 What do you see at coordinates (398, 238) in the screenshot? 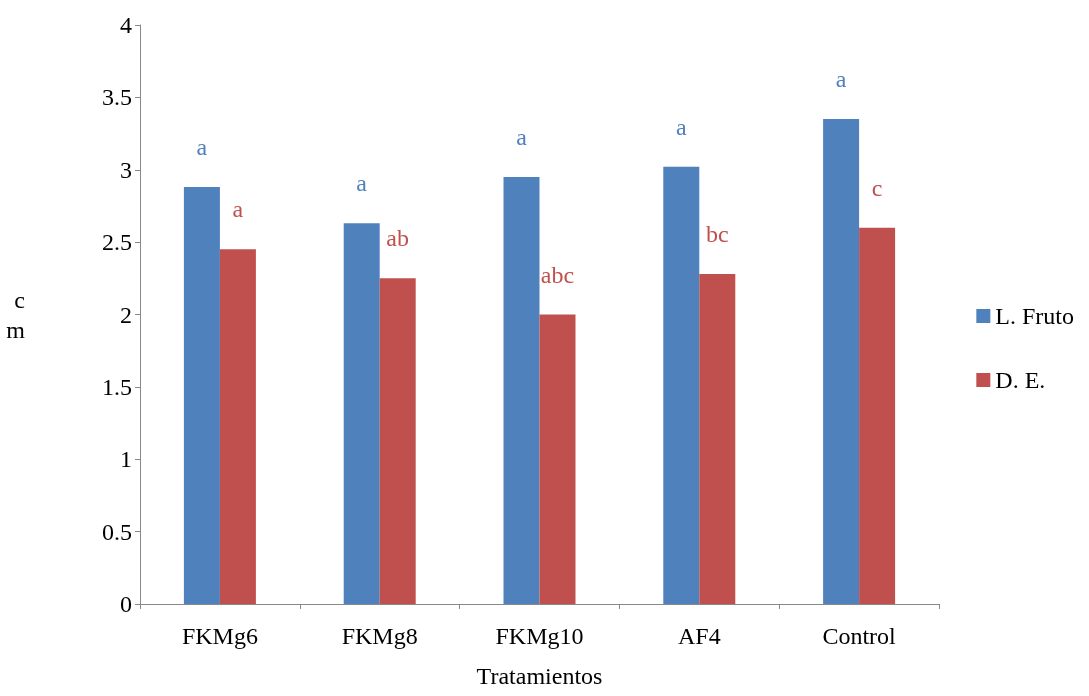
I see `data-label: ab` at bounding box center [398, 238].